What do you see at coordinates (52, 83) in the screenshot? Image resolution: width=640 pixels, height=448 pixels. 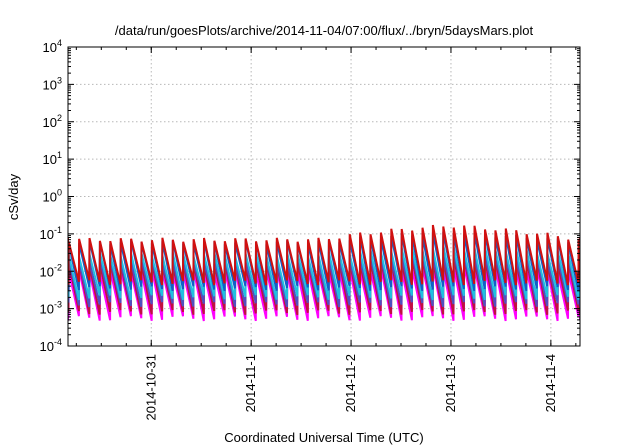 I see `y-tick-label: 10³` at bounding box center [52, 83].